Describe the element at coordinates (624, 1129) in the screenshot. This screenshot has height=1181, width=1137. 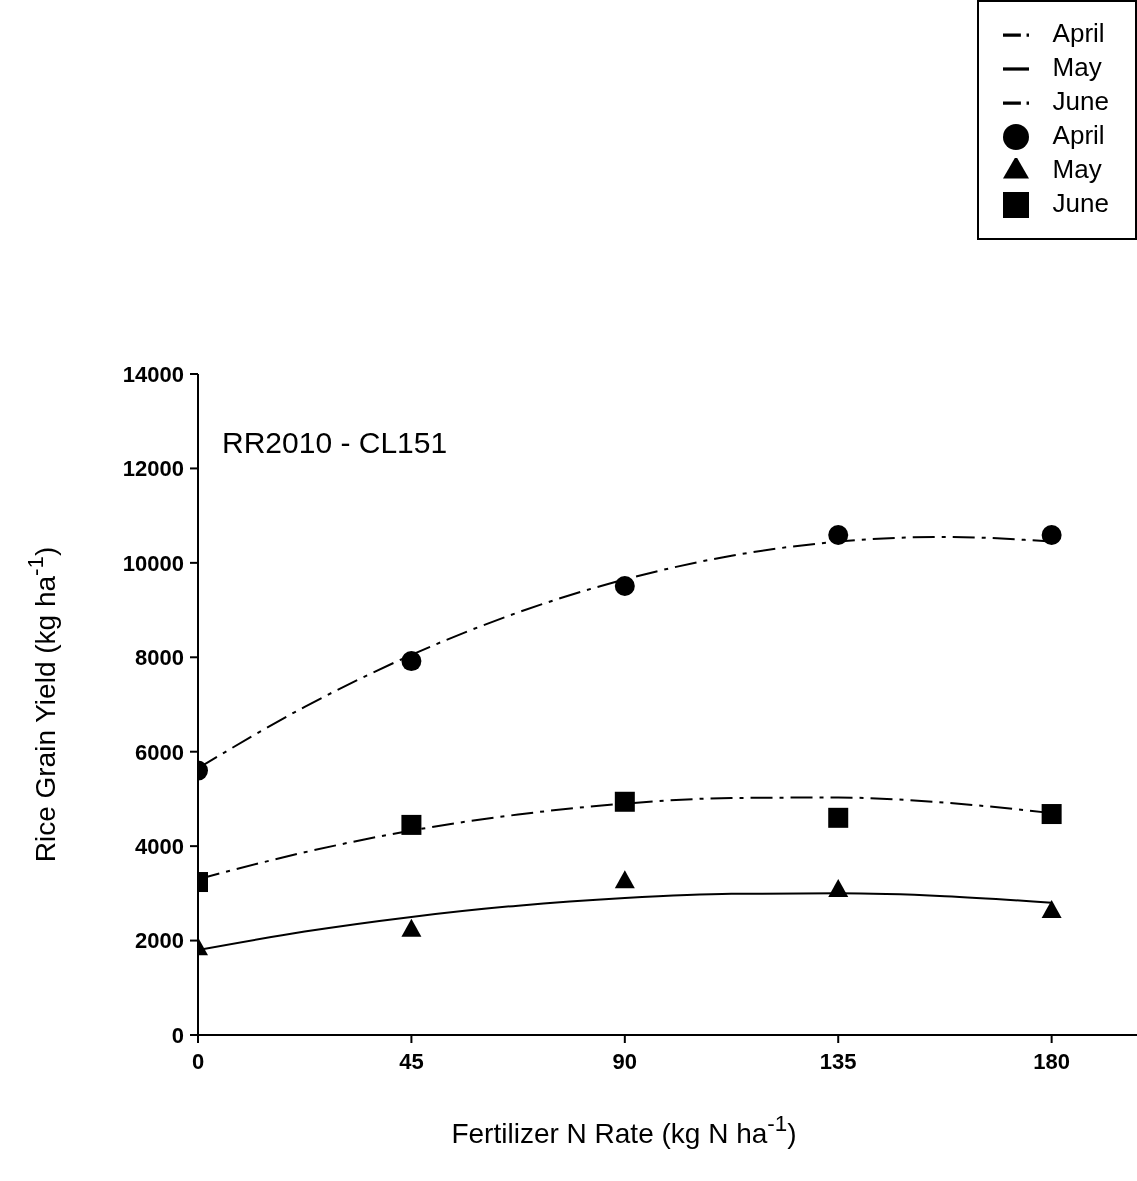
I see `x-axis-title: Fertilizer N Rate (kg N ha$^{-1}$)` at that location.